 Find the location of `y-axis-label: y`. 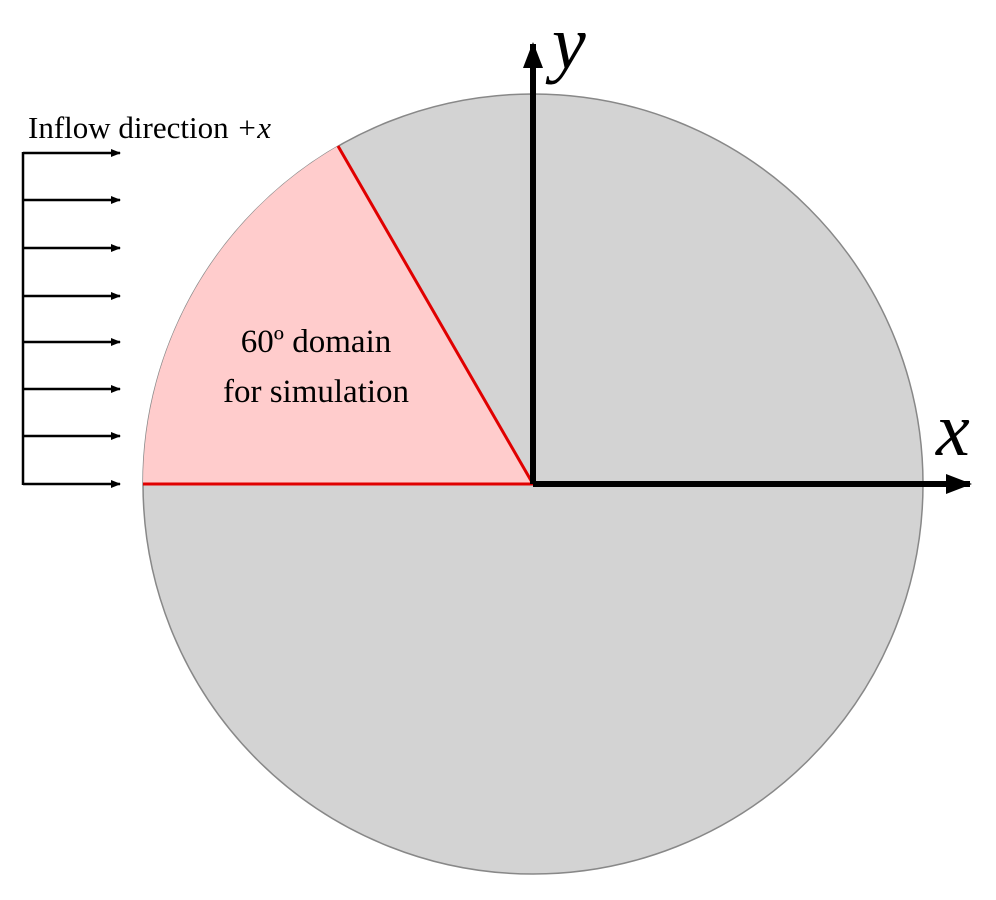

y-axis-label: y is located at coordinates (565, 43).